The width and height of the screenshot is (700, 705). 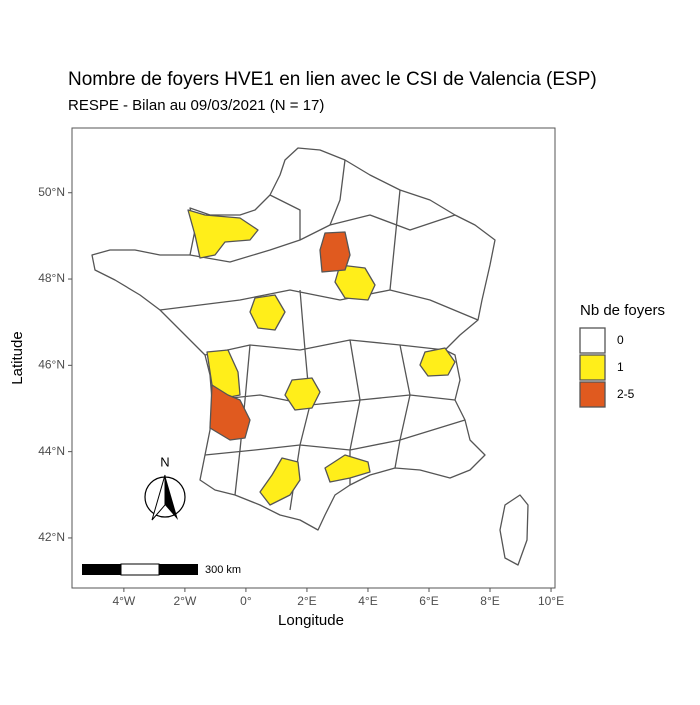 I want to click on x-tick-label: 0°, so click(x=246, y=601).